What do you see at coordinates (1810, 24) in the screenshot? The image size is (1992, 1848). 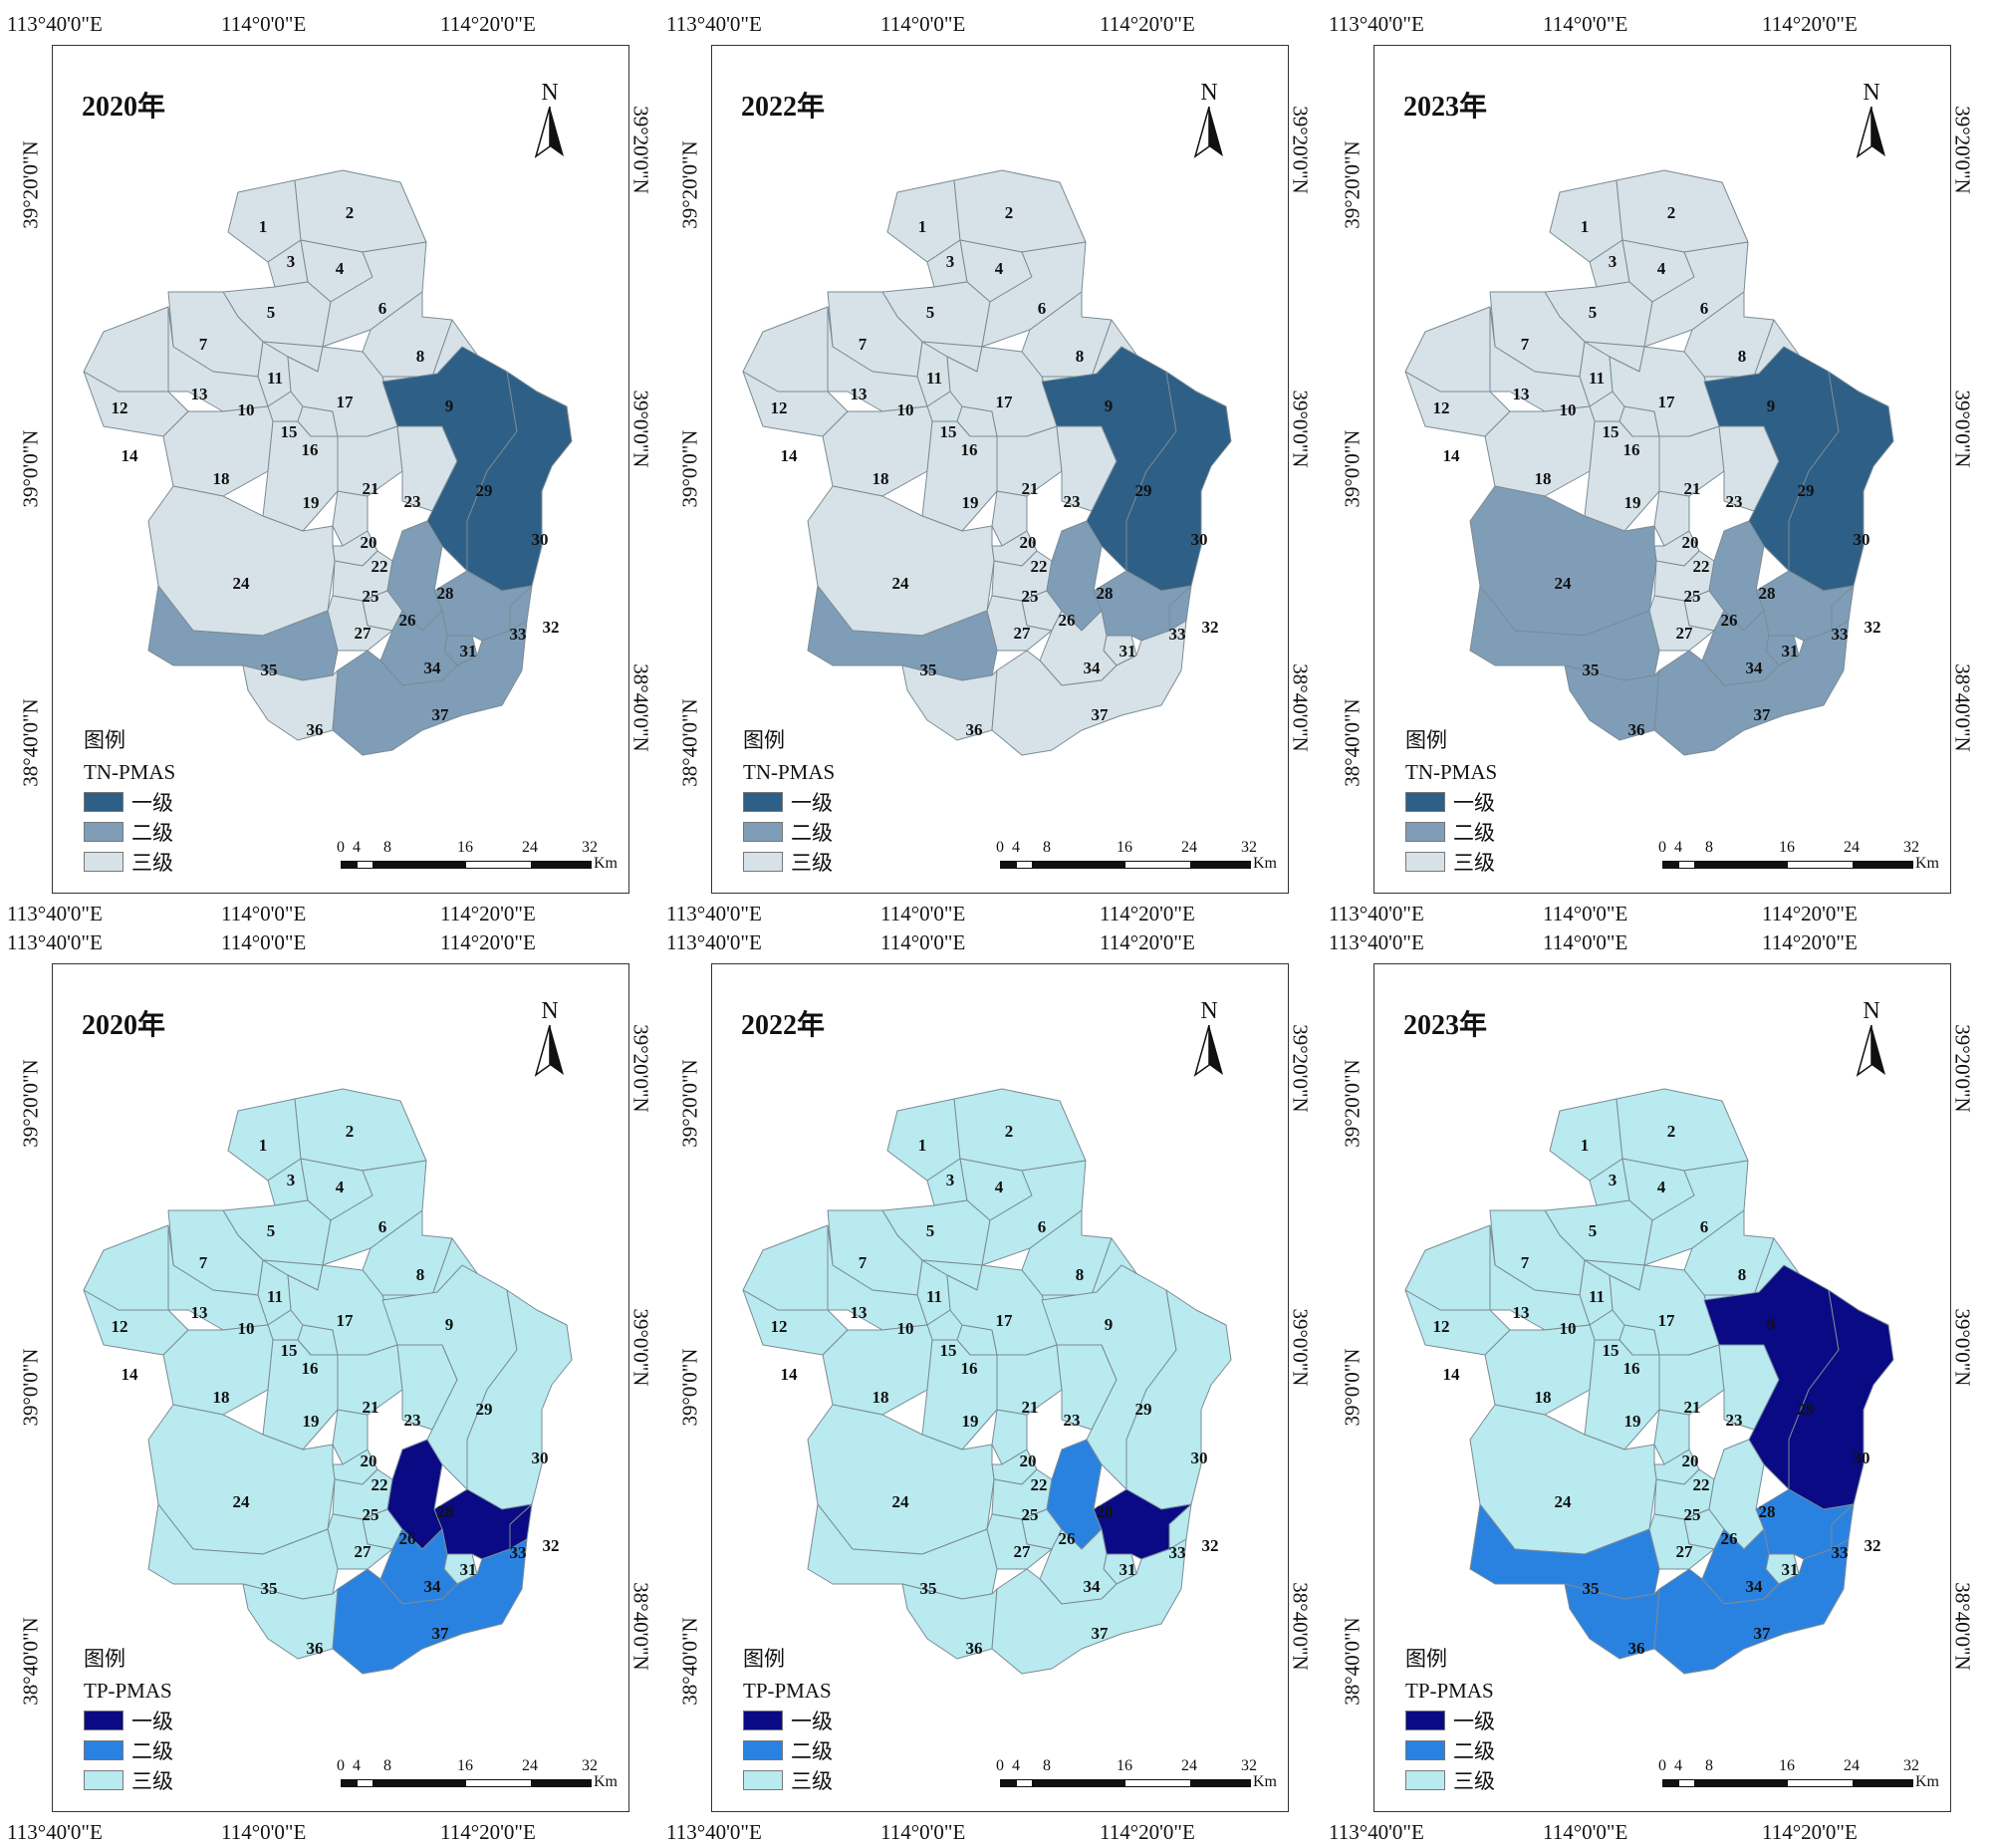 I see `lon-tick-top: 114°20'0"E` at bounding box center [1810, 24].